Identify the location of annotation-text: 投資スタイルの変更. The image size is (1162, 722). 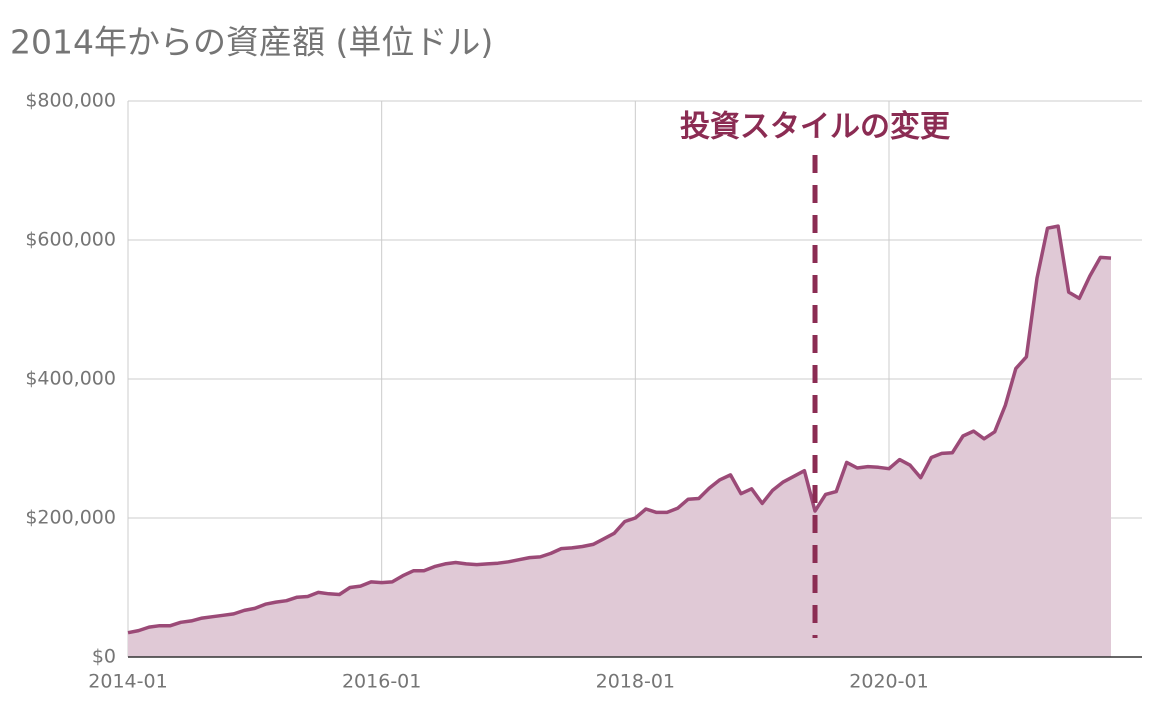
(815, 127).